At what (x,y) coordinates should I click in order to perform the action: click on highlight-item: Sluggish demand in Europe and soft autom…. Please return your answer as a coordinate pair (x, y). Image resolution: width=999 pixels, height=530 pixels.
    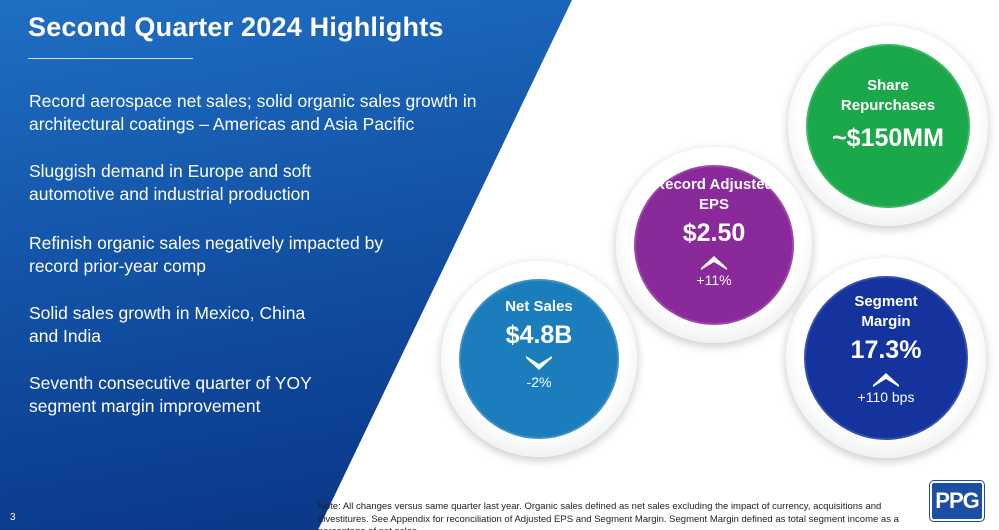
    Looking at the image, I should click on (170, 182).